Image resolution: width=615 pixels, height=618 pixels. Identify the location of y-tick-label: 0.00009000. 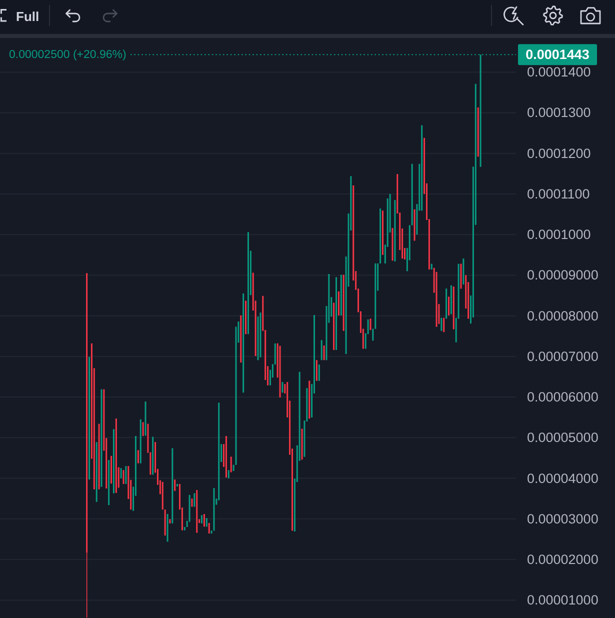
(562, 275).